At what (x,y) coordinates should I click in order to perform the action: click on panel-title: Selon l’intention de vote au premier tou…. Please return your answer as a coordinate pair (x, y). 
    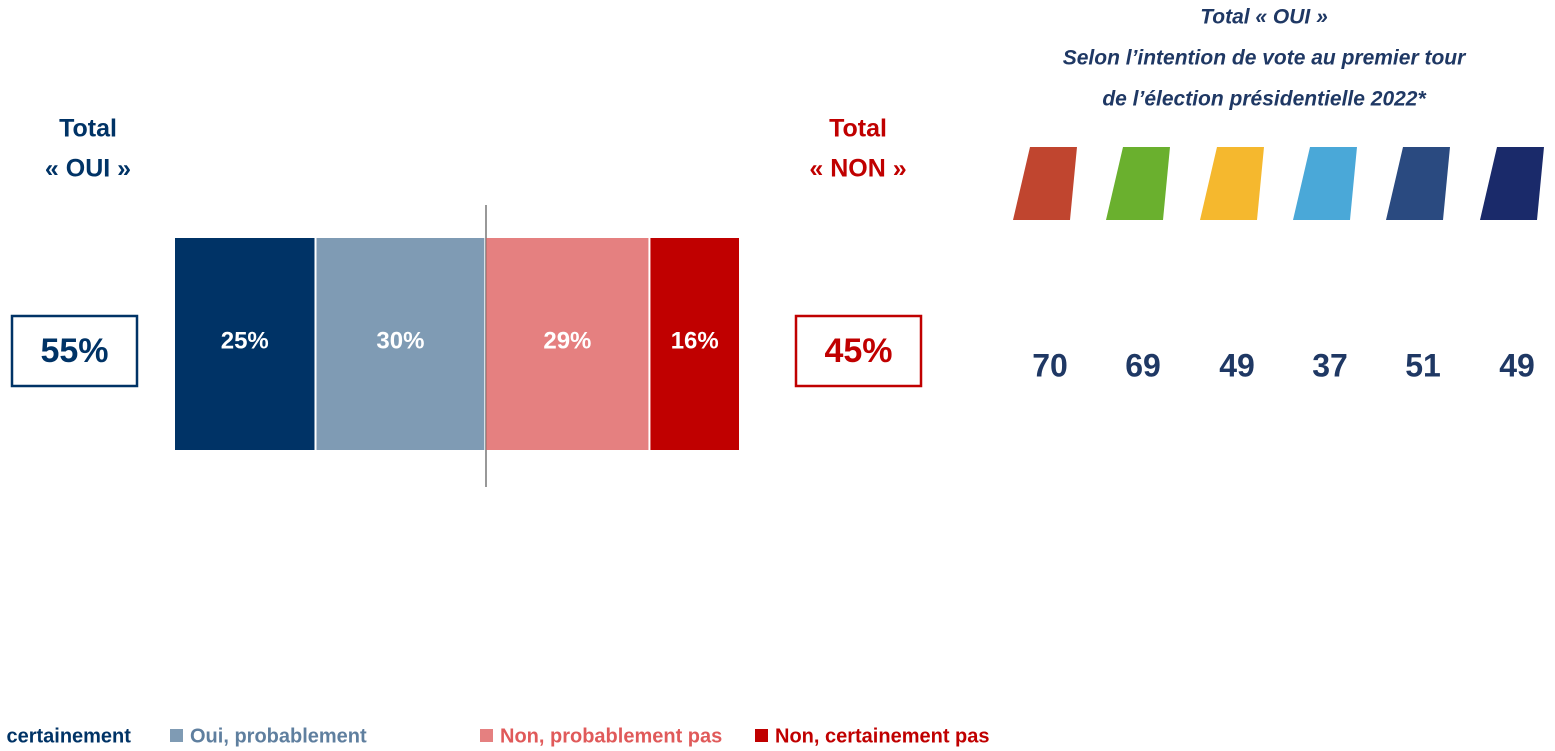
    Looking at the image, I should click on (1265, 58).